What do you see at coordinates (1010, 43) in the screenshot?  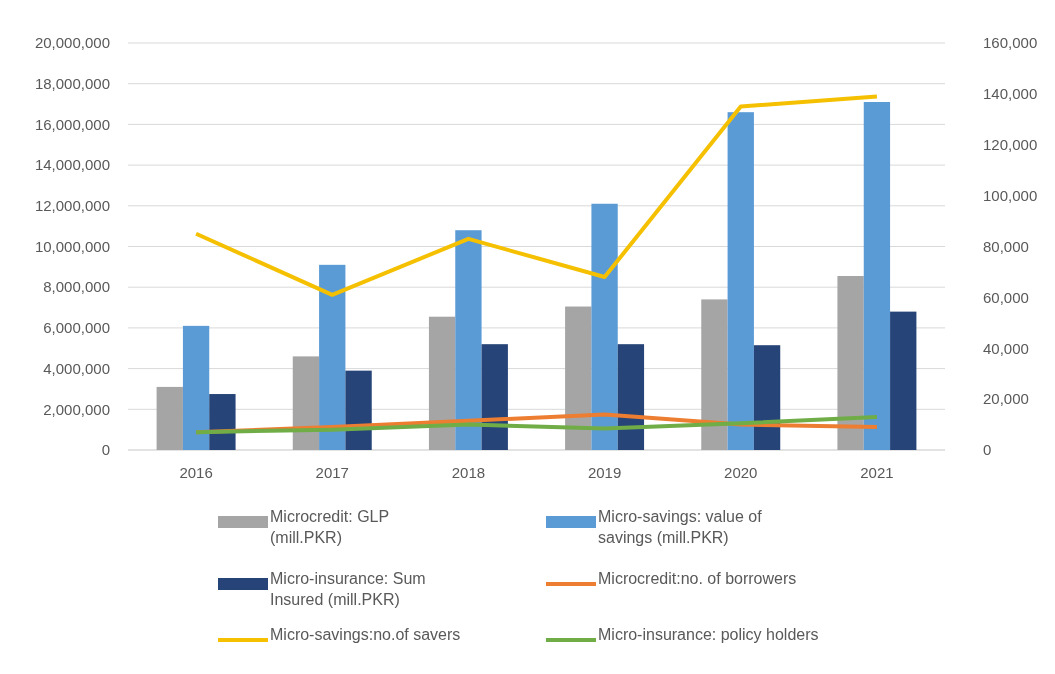 I see `y2-tick-label: 160,000` at bounding box center [1010, 43].